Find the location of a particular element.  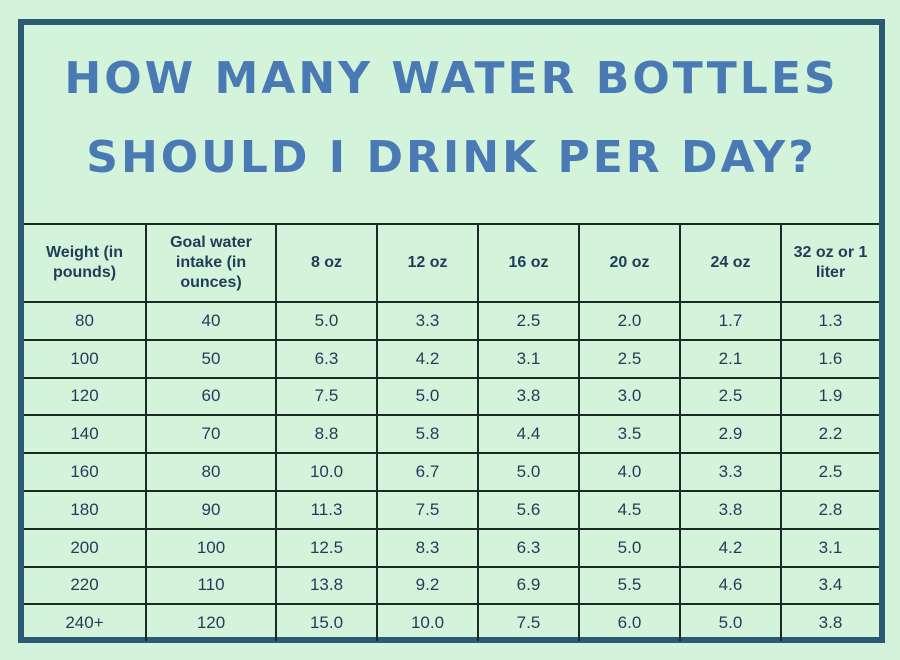

cell-32oz: 1.9 is located at coordinates (829, 396).